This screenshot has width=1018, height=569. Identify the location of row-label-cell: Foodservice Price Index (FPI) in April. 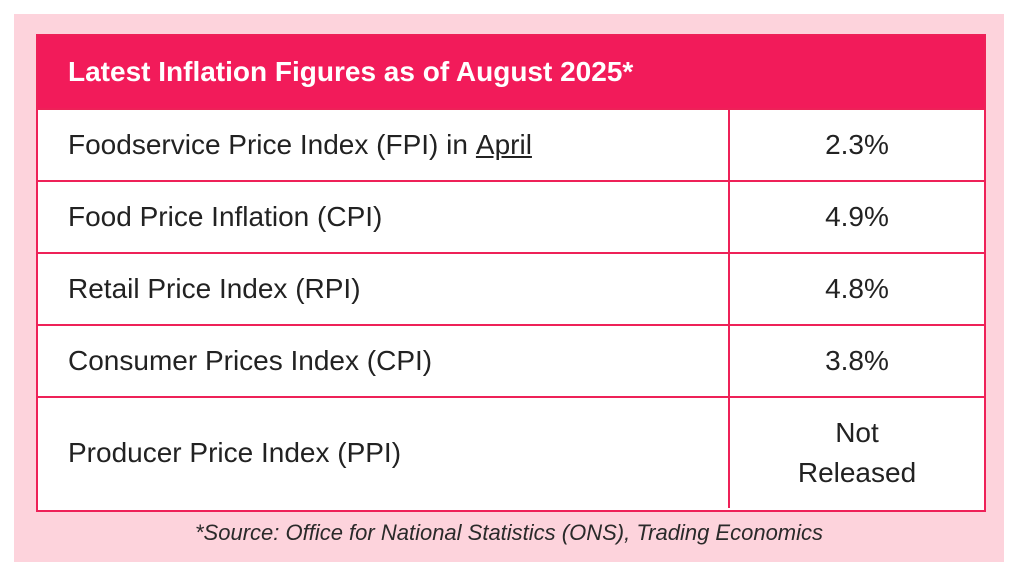
(384, 145).